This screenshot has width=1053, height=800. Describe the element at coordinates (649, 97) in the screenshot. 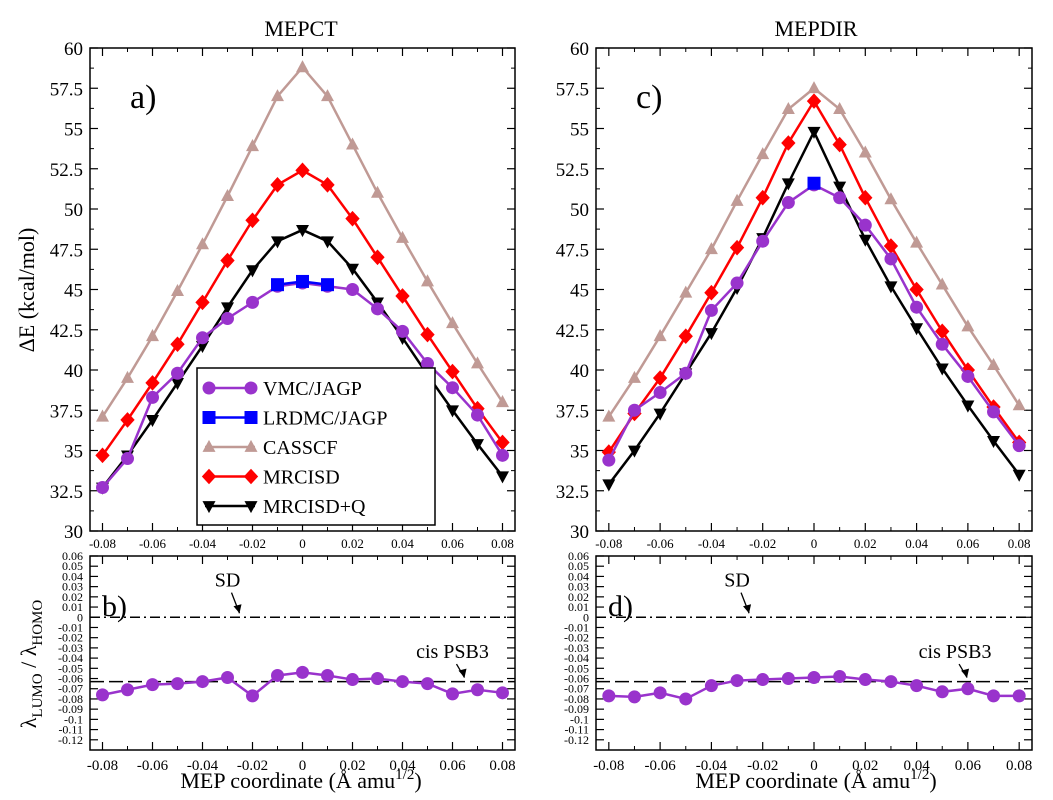

I see `panel-c-label: c)` at that location.